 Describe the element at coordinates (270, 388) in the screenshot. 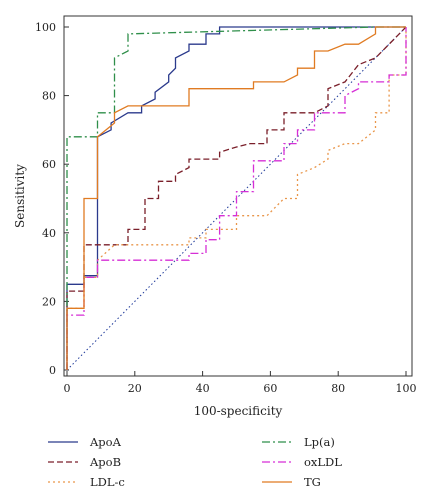

I see `x-tick-label: 60` at that location.